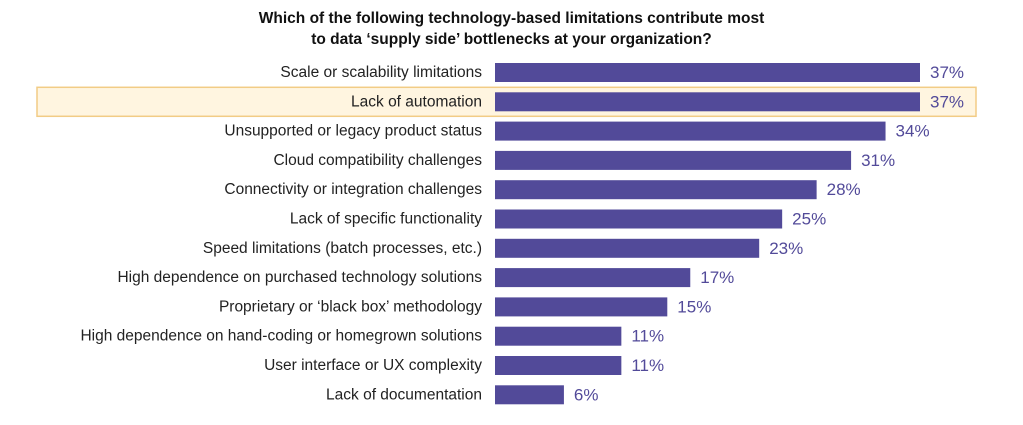  What do you see at coordinates (786, 248) in the screenshot?
I see `value-label-speed-limitations-batch-processes-etc: 23%` at bounding box center [786, 248].